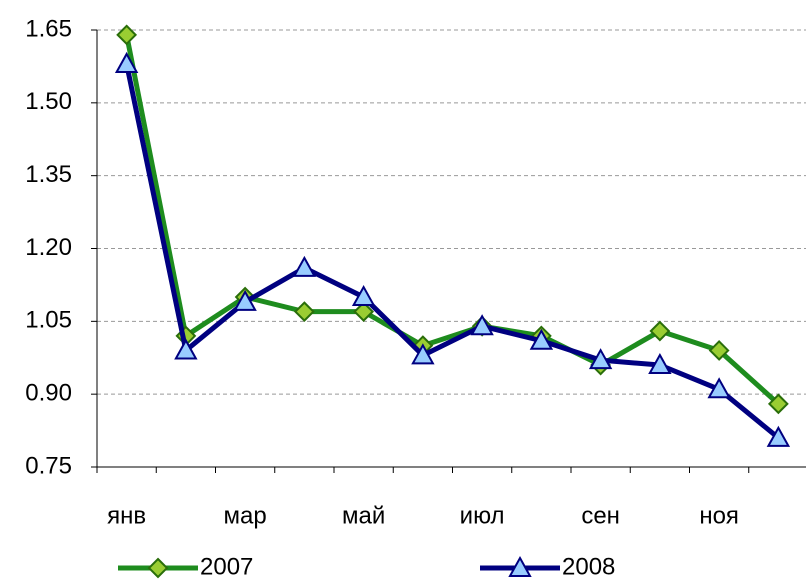 The width and height of the screenshot is (806, 581). Describe the element at coordinates (363, 515) in the screenshot. I see `x-tick-label: май` at that location.